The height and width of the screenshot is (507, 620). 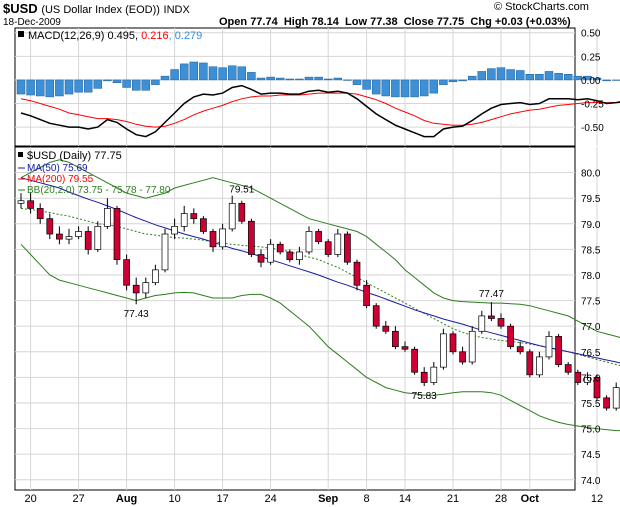 What do you see at coordinates (21, 34) in the screenshot?
I see `macd-legend-swatch` at bounding box center [21, 34].